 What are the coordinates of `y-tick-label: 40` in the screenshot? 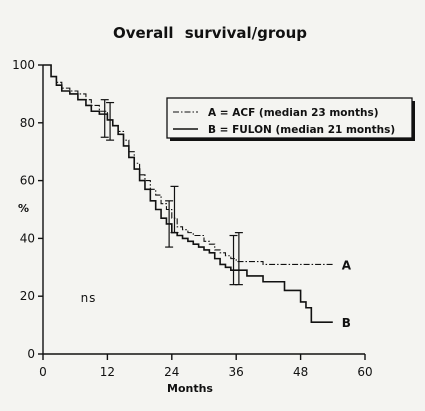 It's located at (27, 238).